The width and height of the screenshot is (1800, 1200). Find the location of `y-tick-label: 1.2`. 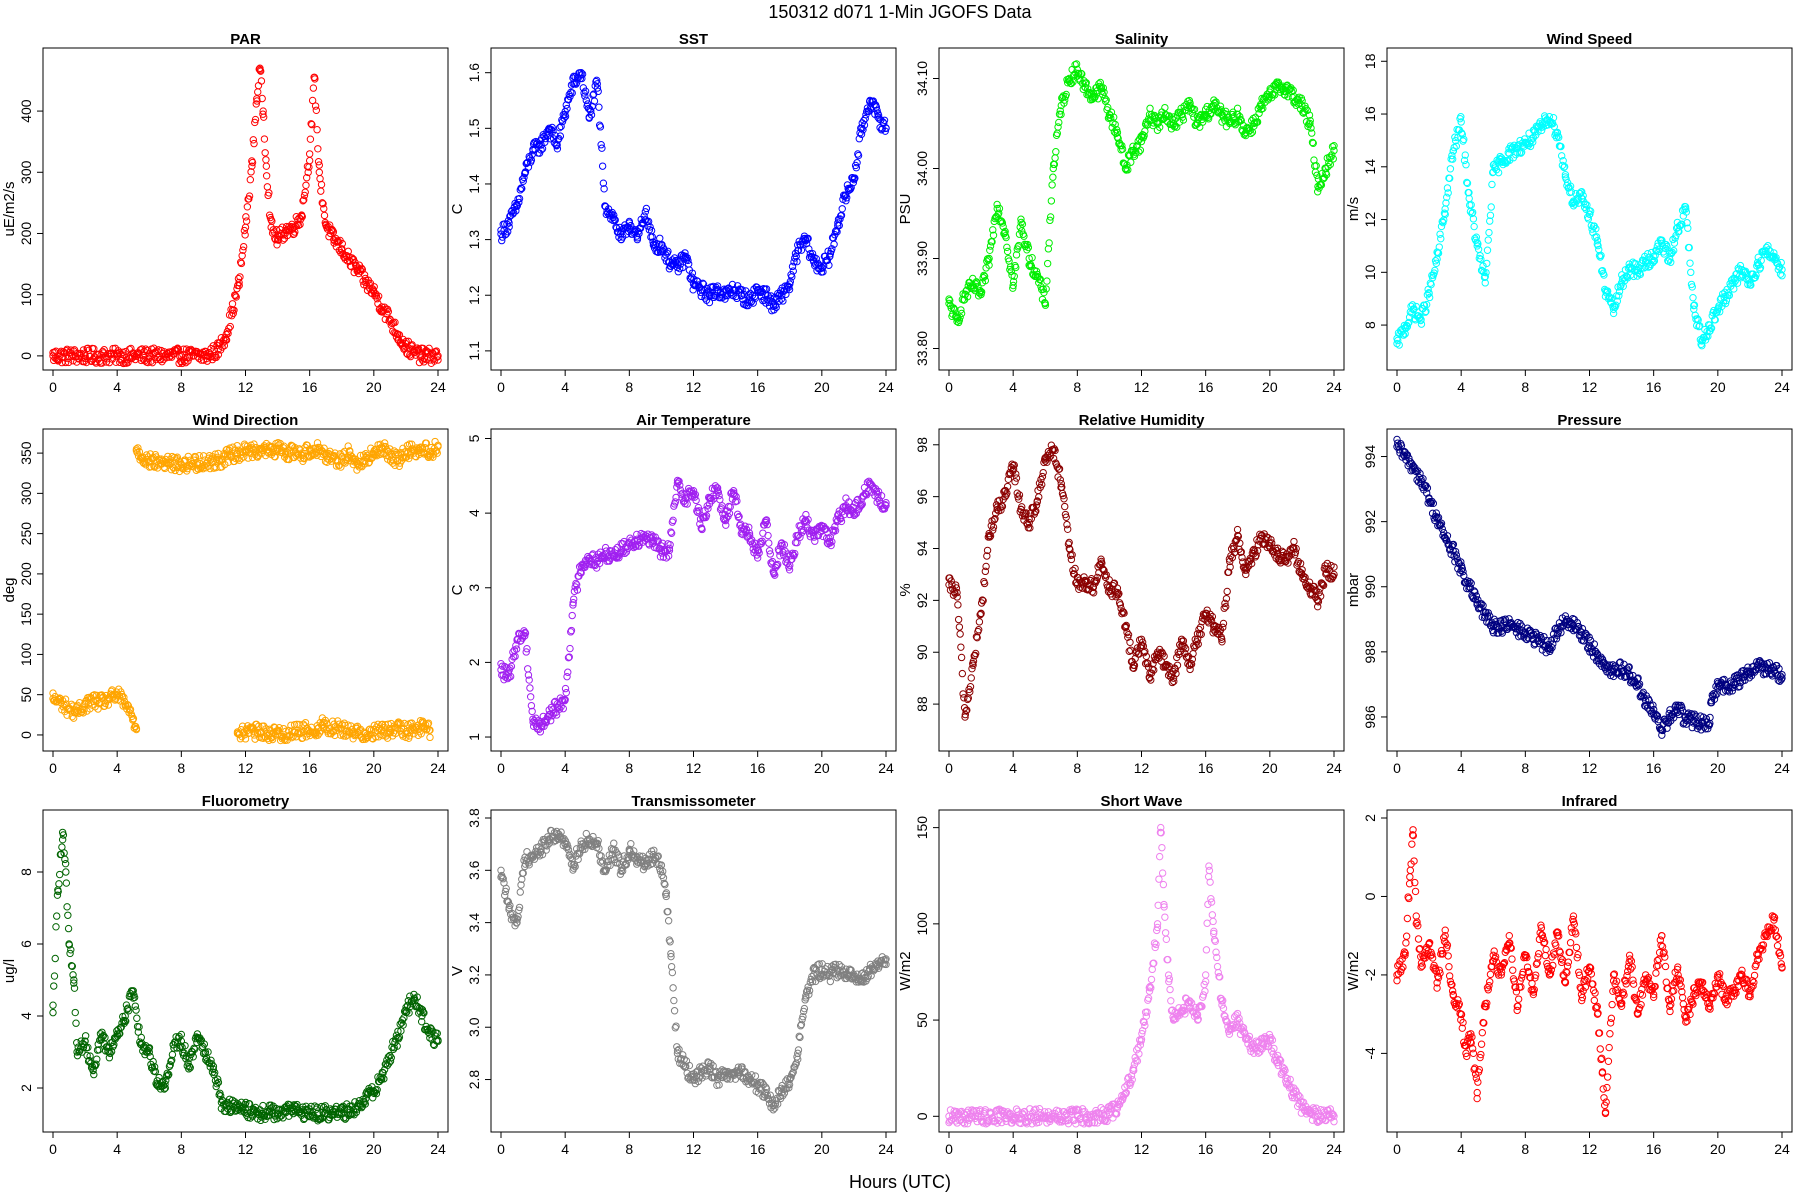

y-tick-label: 1.2 is located at coordinates (474, 295).